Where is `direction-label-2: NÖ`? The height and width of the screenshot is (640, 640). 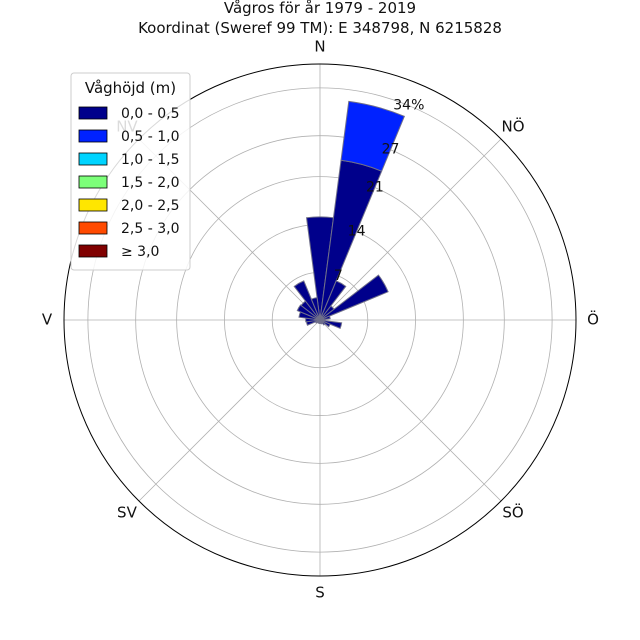 direction-label-2: NÖ is located at coordinates (513, 125).